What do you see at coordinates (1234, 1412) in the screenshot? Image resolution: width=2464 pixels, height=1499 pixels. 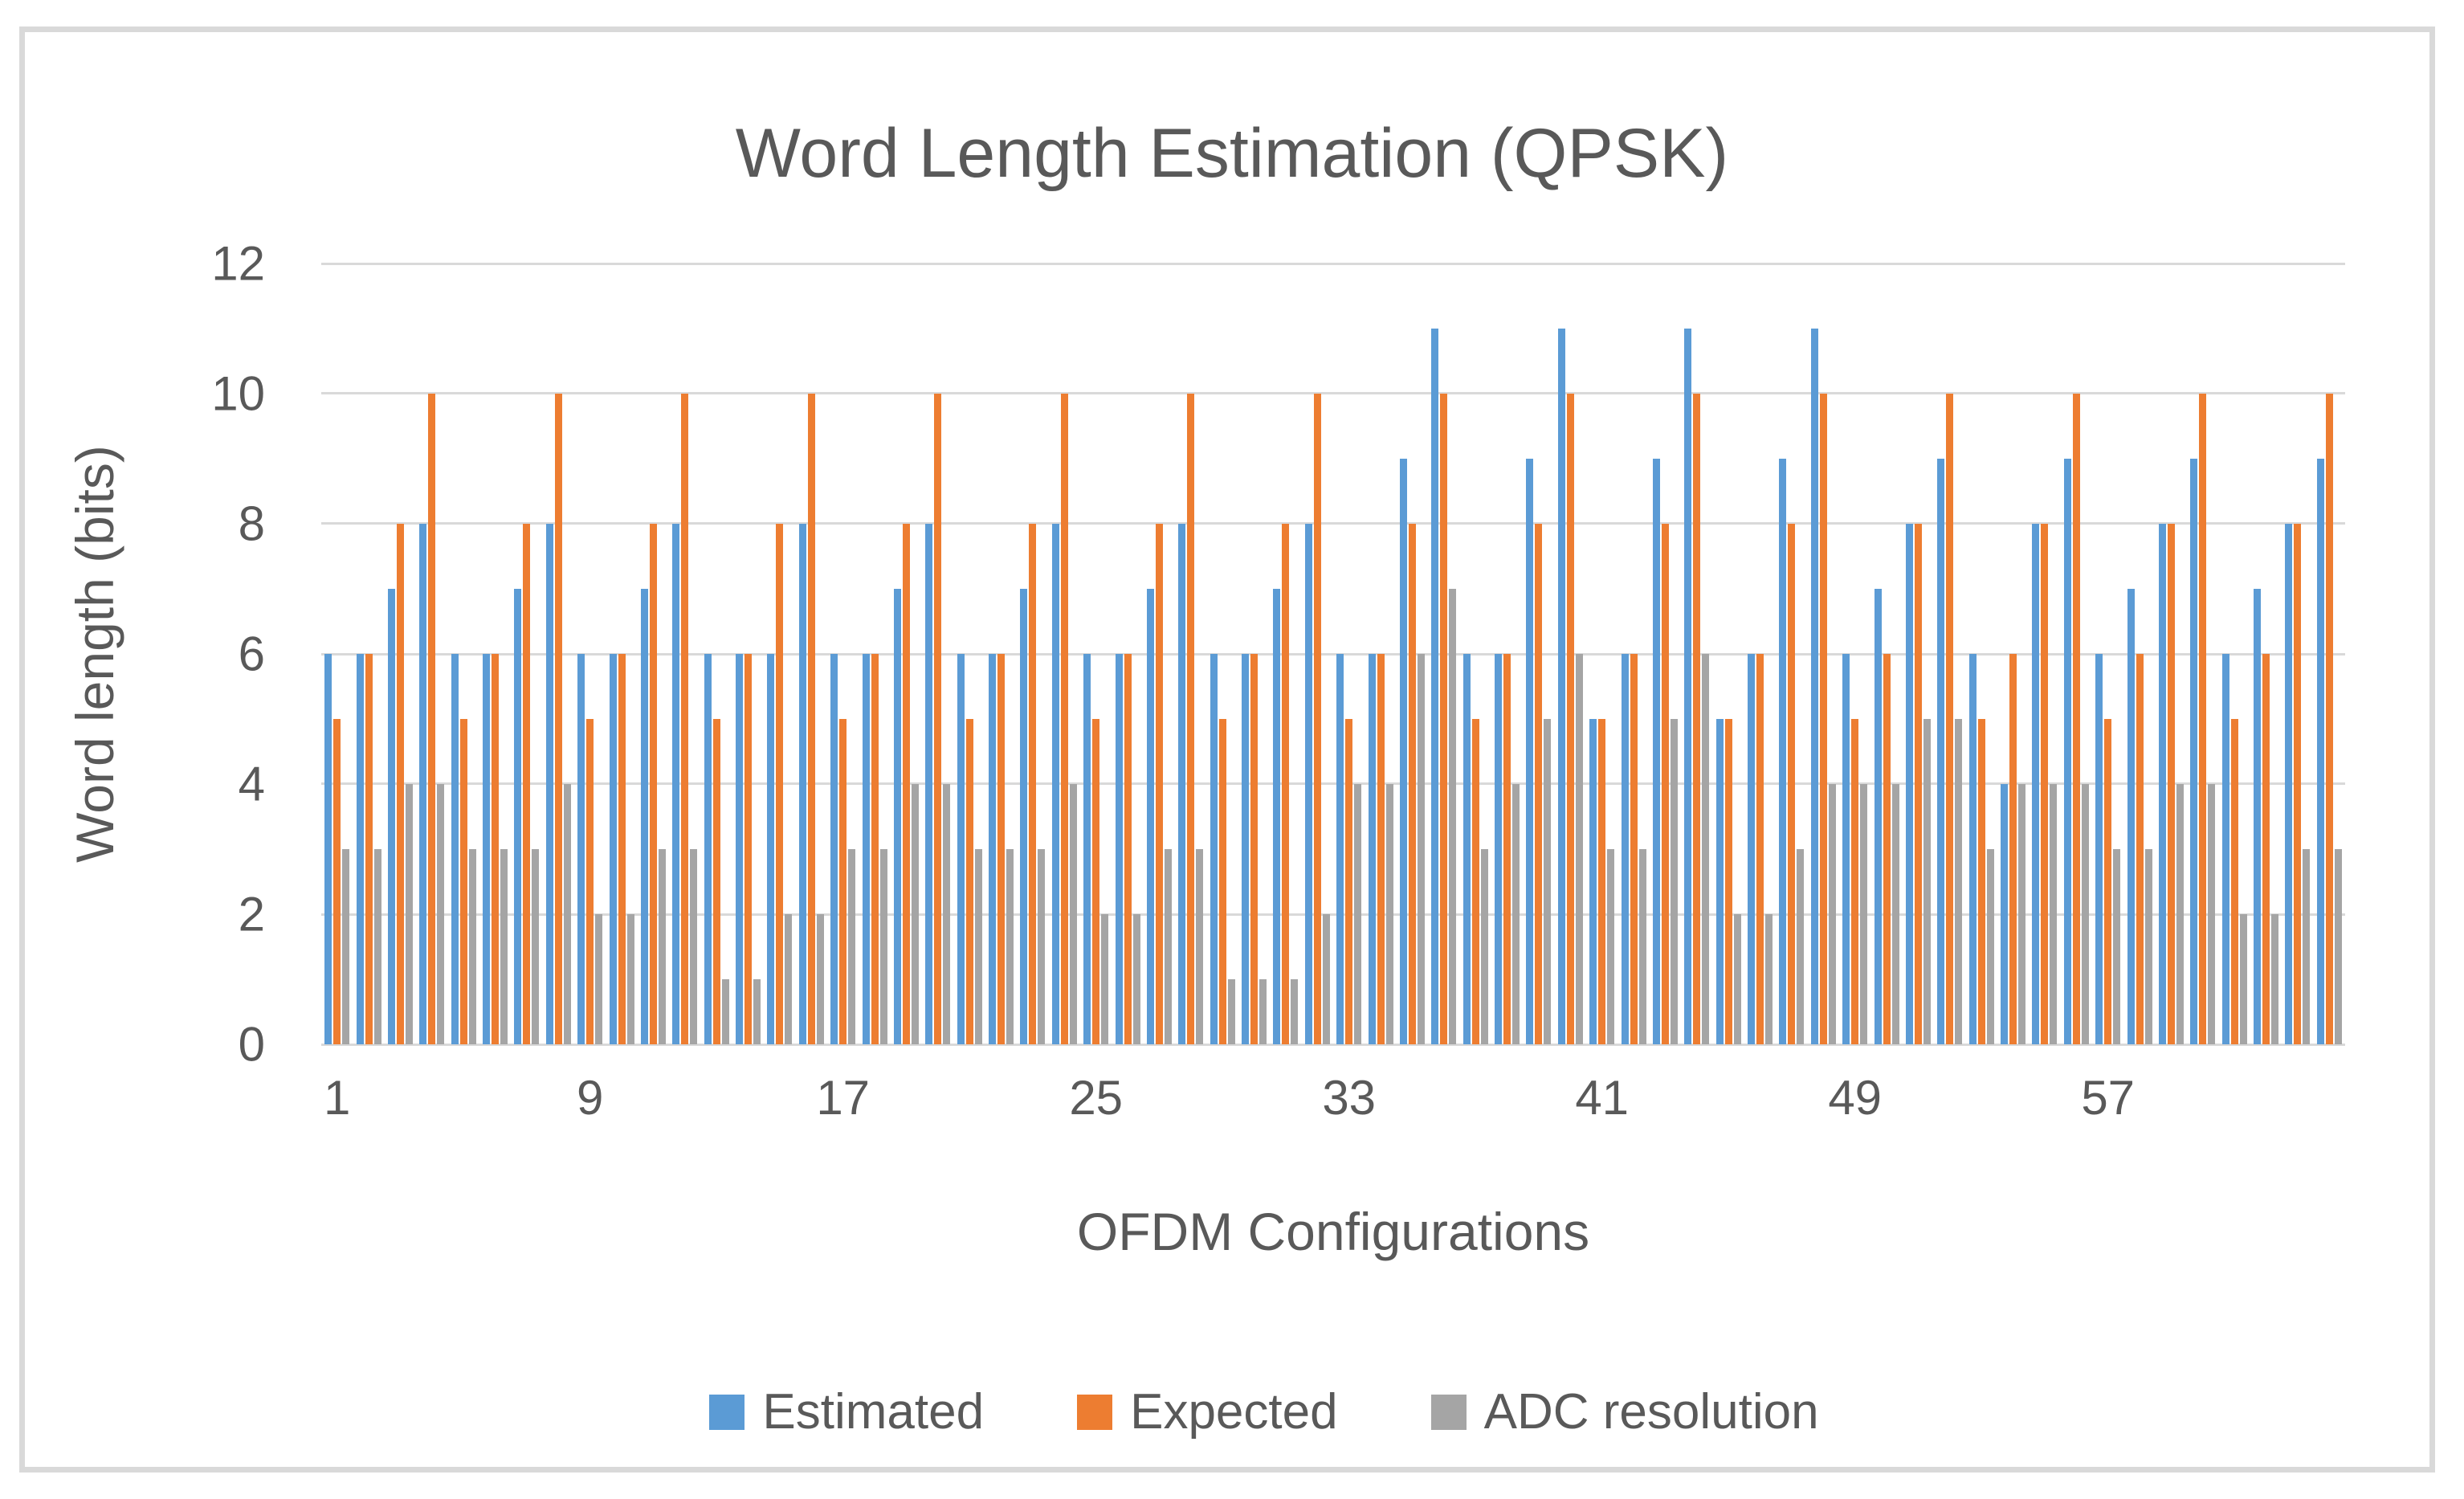 I see `legend-label-expected: Expected` at bounding box center [1234, 1412].